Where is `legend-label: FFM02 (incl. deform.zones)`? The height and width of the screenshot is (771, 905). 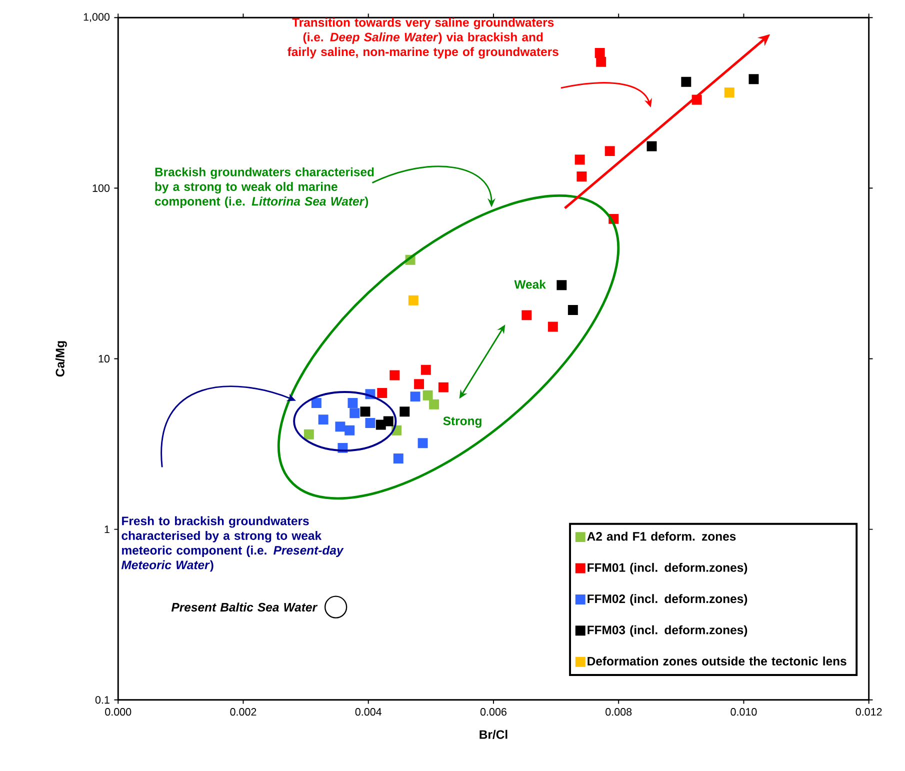 legend-label: FFM02 (incl. deform.zones) is located at coordinates (668, 600).